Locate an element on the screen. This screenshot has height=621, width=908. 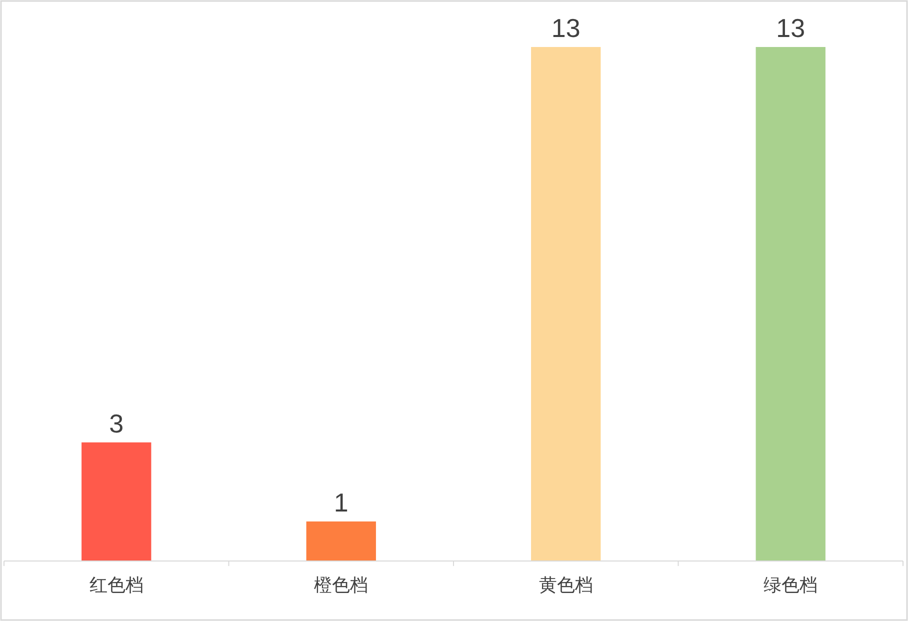
data-label: 1 is located at coordinates (341, 502).